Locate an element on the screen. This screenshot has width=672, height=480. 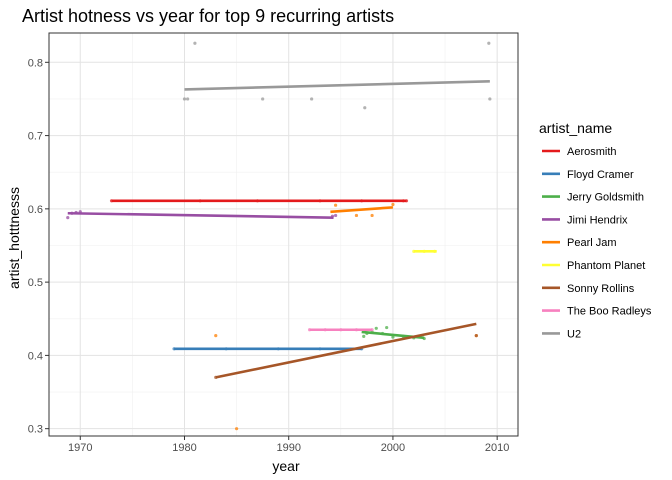
x-axis-title: year is located at coordinates (286, 466).